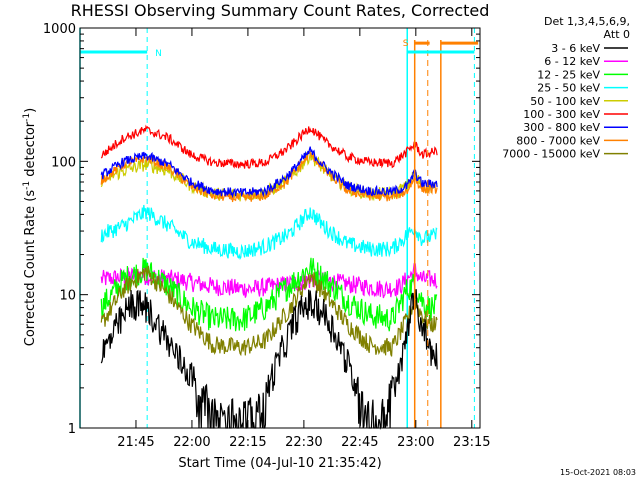  I want to click on legend-label: 800 - 7000 keV, so click(558, 140).